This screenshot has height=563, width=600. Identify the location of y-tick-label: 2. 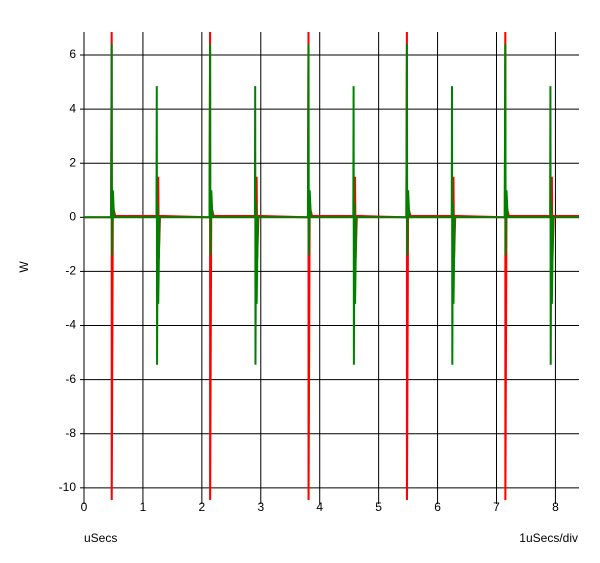
(72, 162).